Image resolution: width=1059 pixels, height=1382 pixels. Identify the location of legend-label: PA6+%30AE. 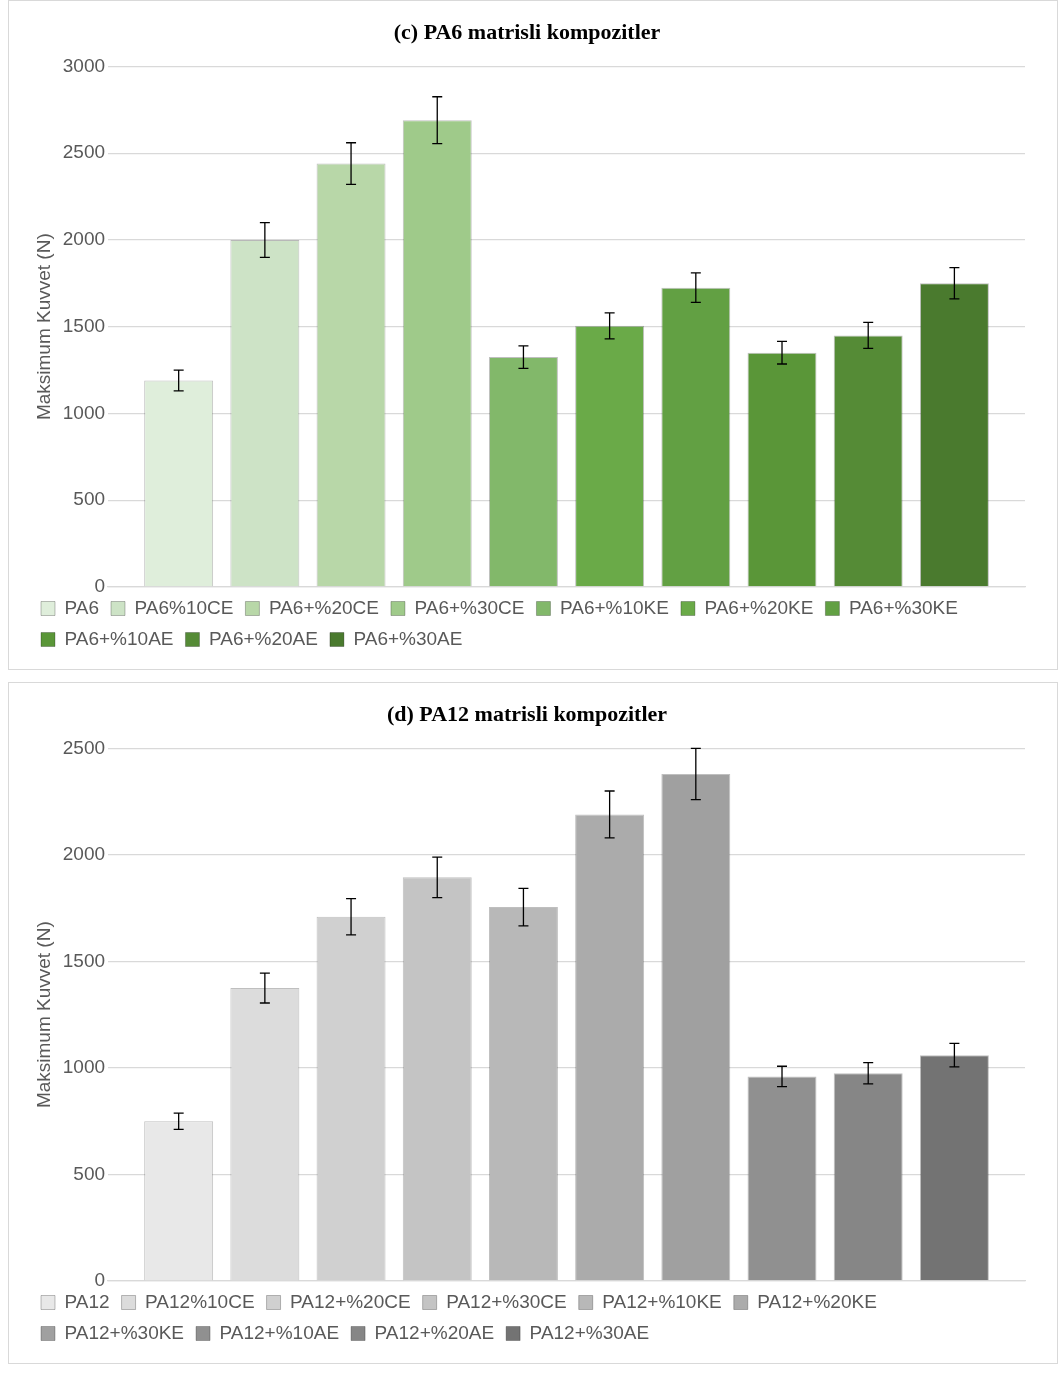
(408, 638).